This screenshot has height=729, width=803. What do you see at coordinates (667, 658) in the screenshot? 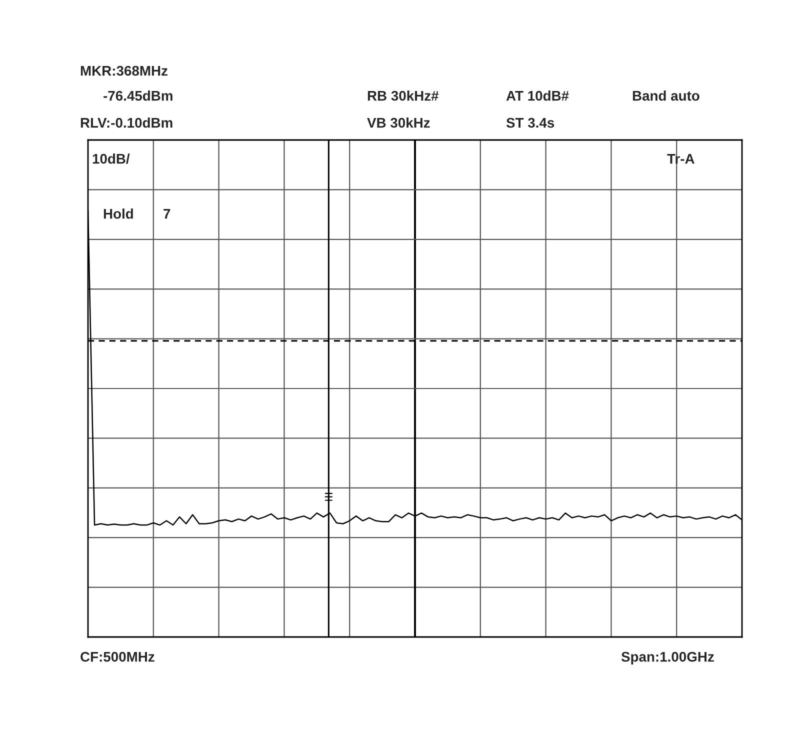
I see `text: Span:1.00GHz` at bounding box center [667, 658].